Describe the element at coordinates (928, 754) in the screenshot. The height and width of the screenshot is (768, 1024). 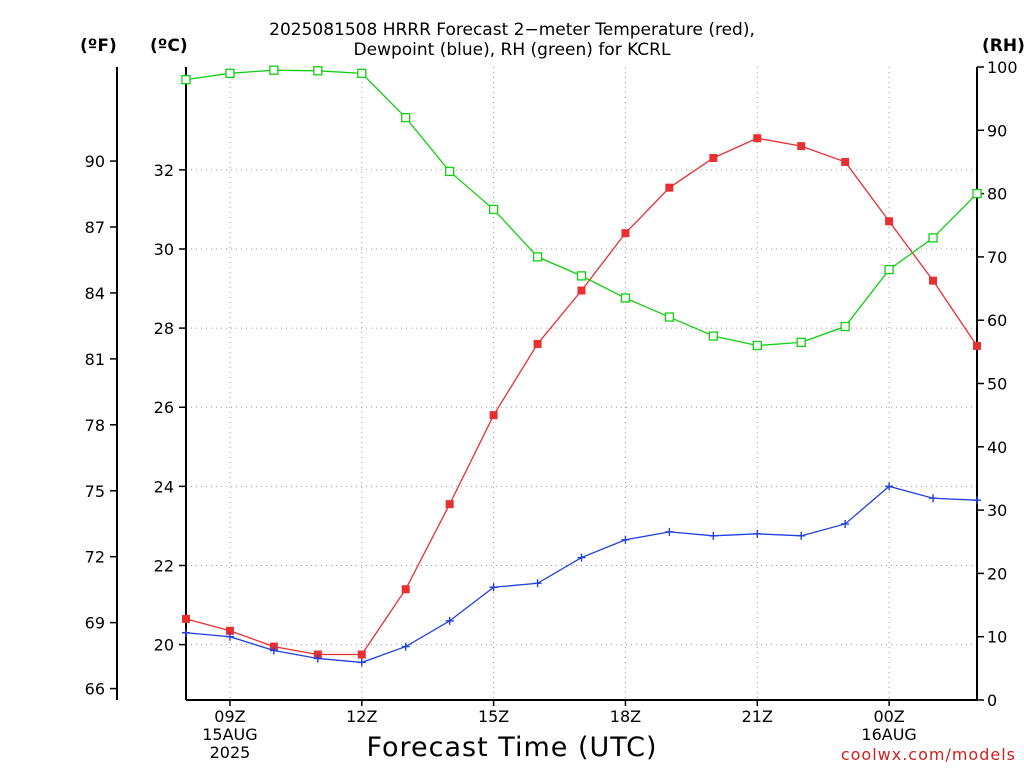
I see `credit-text: coolwx.com/models` at that location.